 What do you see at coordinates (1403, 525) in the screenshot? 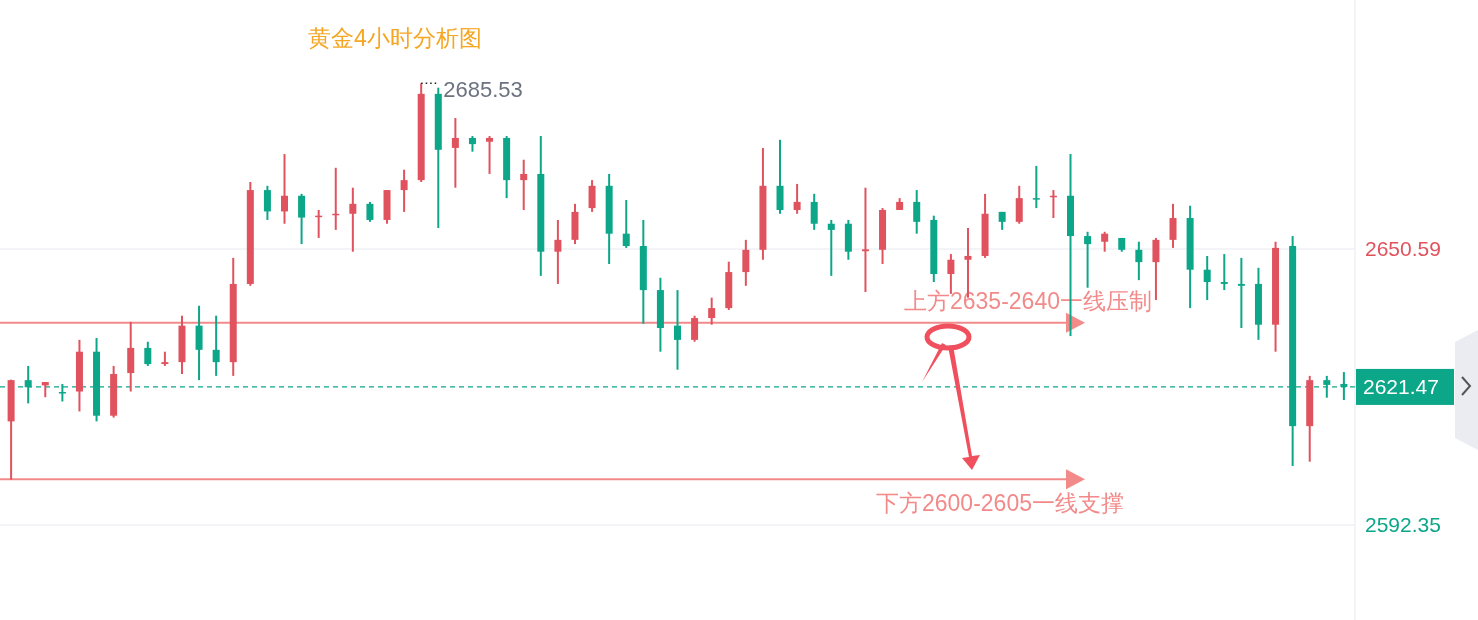
I see `y-tick-label: 2592.35` at bounding box center [1403, 525].